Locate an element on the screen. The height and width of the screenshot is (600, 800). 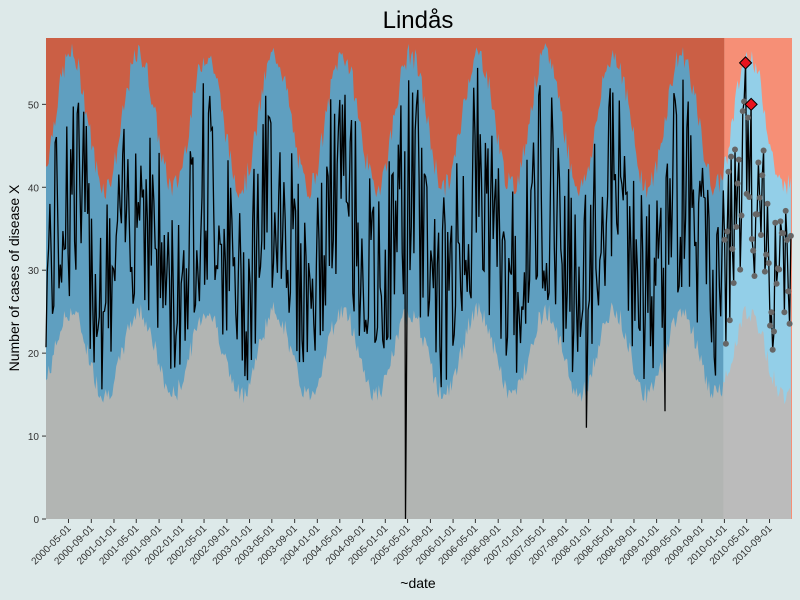
normal-band-current is located at coordinates (757, 412).